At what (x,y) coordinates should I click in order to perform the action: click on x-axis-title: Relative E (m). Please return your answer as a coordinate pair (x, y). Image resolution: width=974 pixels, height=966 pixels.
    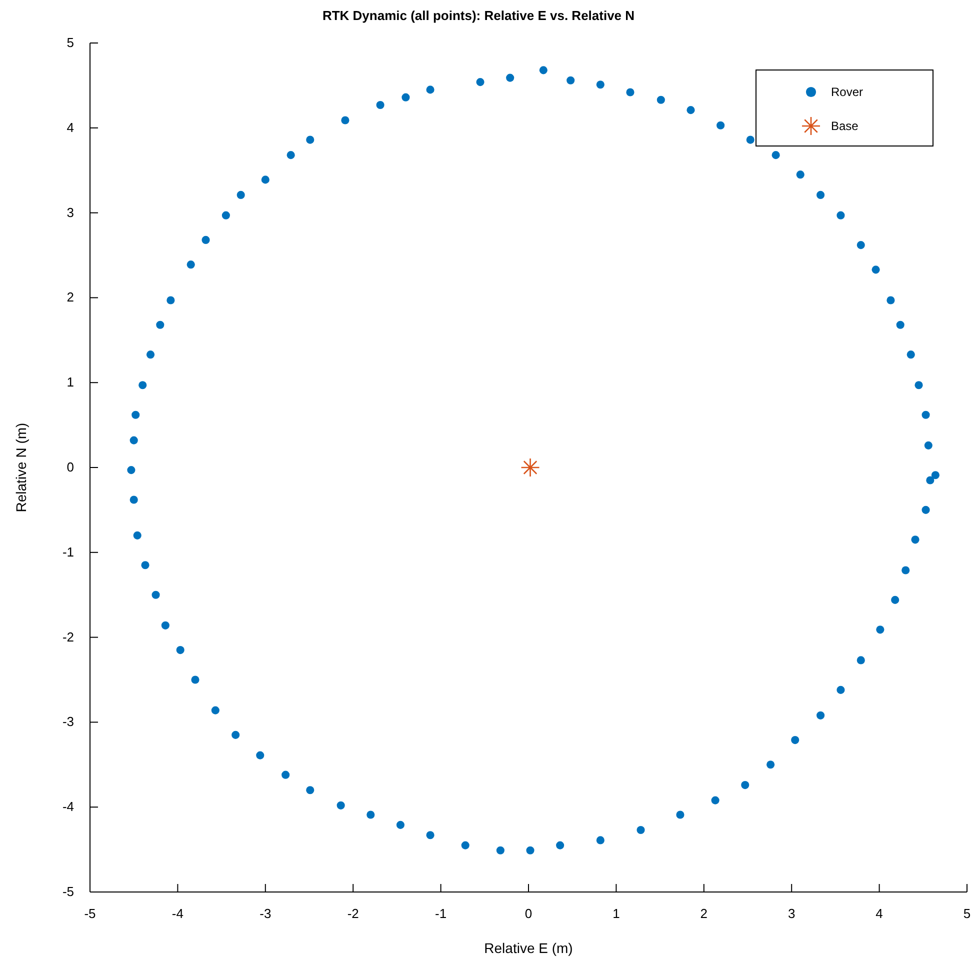
    Looking at the image, I should click on (528, 948).